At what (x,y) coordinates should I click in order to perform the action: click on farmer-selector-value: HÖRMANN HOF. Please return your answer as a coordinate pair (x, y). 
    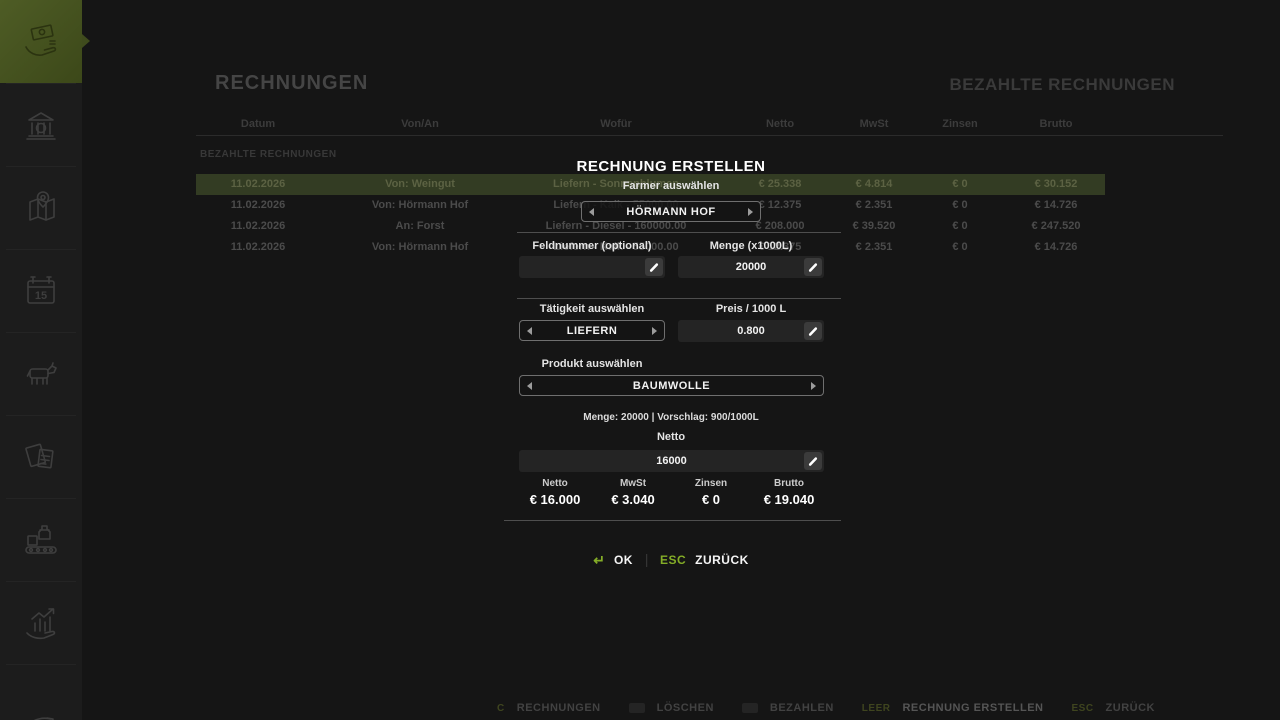
    Looking at the image, I should click on (671, 211).